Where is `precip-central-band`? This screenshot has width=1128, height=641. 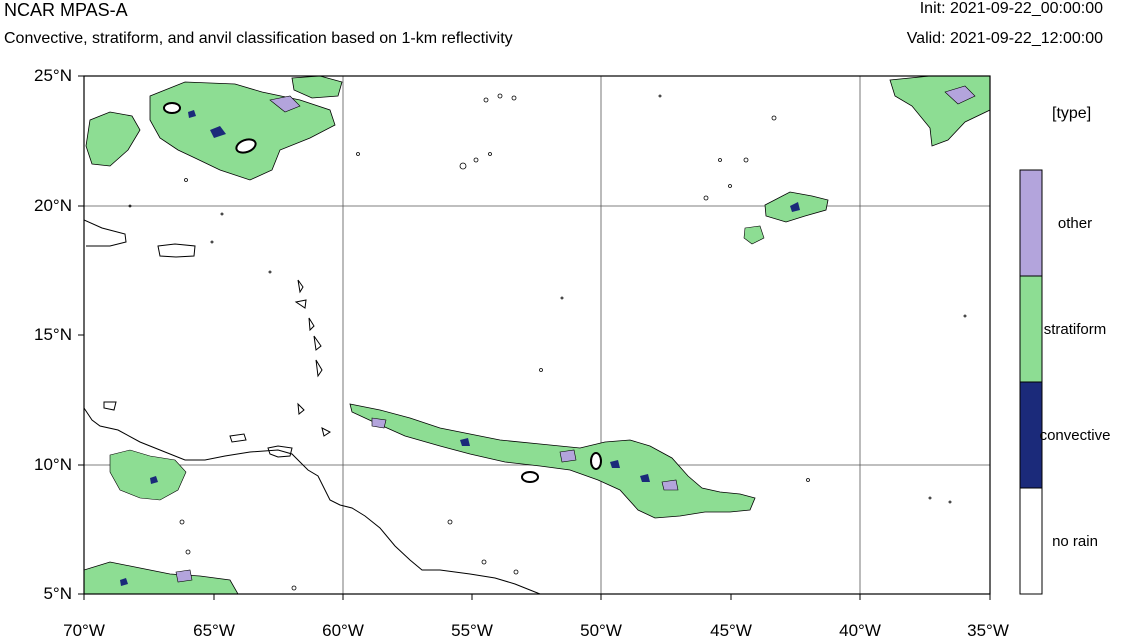 precip-central-band is located at coordinates (552, 461).